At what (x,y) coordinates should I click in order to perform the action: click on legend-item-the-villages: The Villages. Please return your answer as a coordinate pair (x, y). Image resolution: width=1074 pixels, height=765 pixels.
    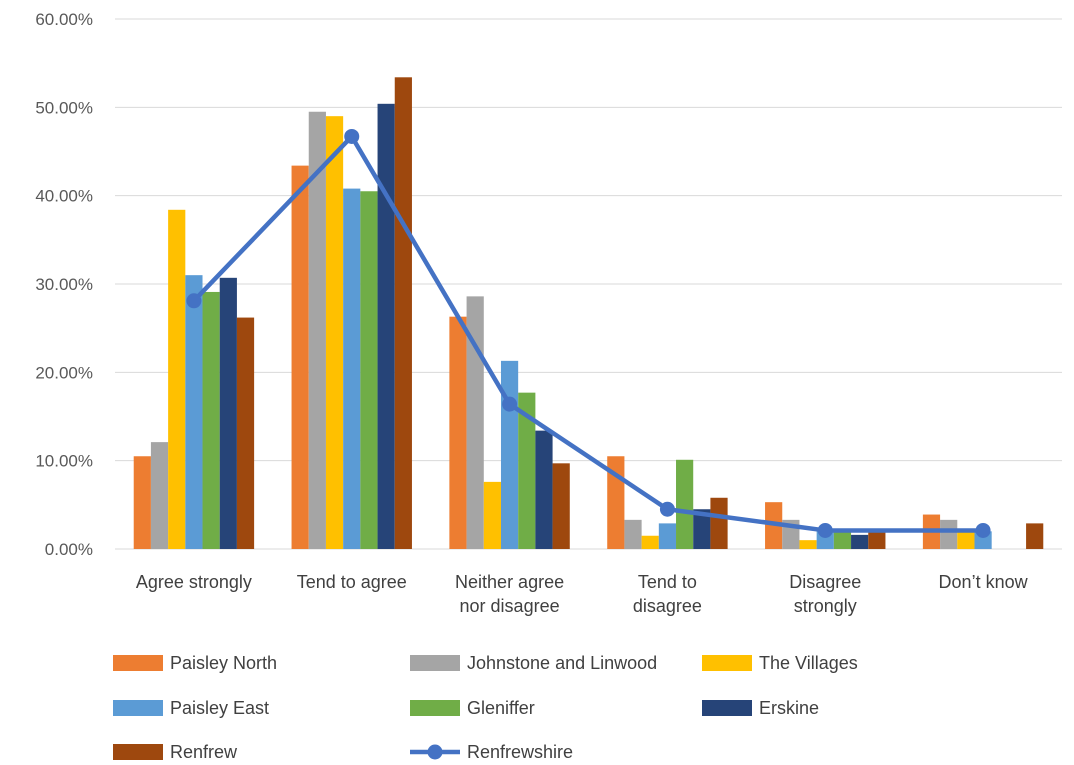
    Looking at the image, I should click on (780, 663).